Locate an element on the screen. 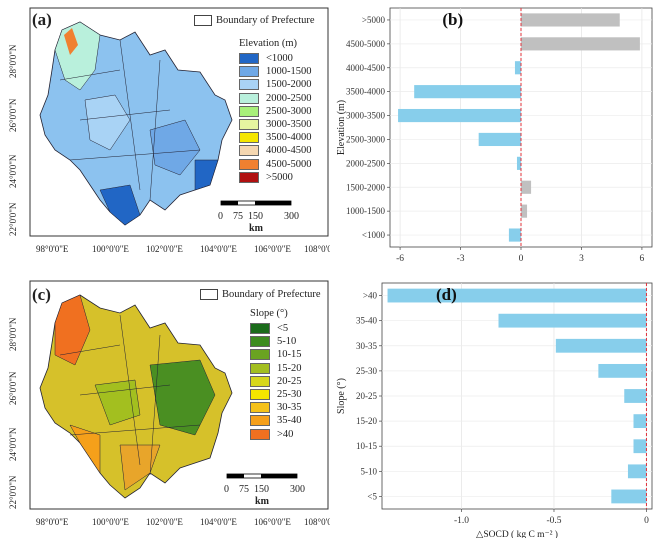 The image size is (658, 543). legend-label: 1000-1500 is located at coordinates (289, 72).